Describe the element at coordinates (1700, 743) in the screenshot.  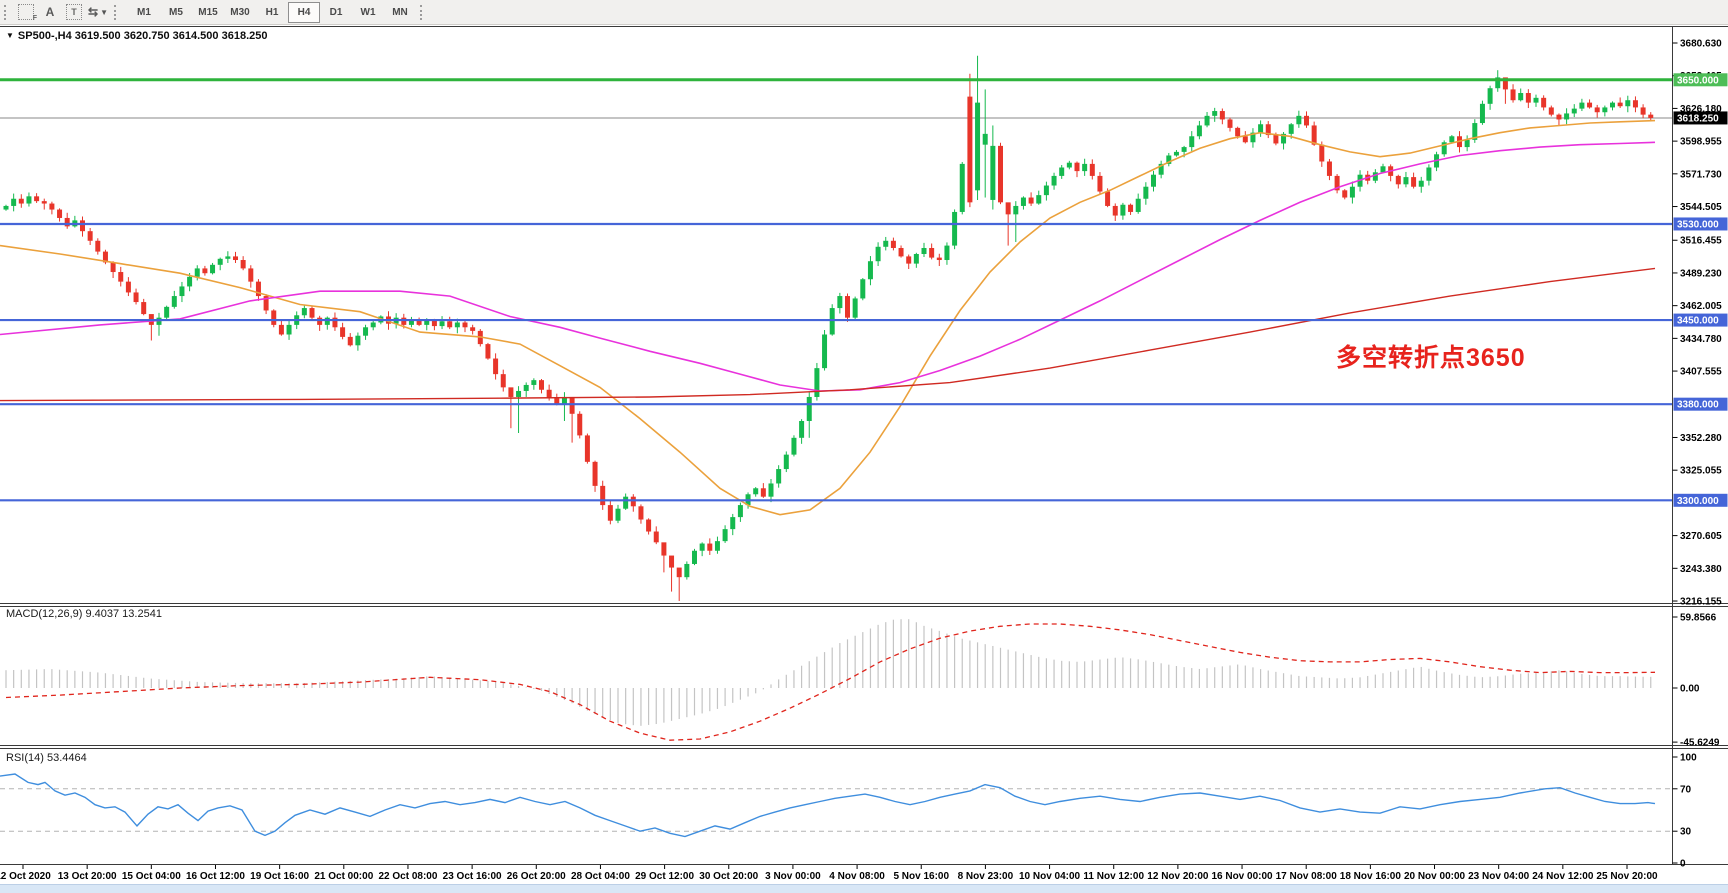
I see `svg-text: -45.6249` at that location.